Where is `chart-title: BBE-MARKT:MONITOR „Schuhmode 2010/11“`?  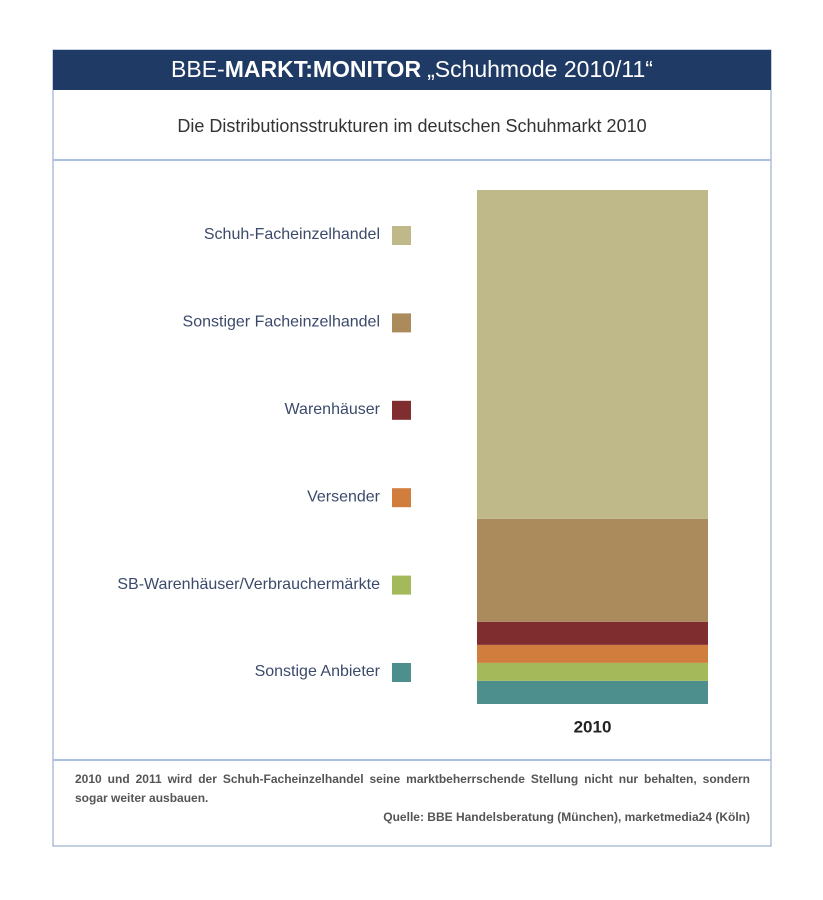
chart-title: BBE-MARKT:MONITOR „Schuhmode 2010/11“ is located at coordinates (412, 69).